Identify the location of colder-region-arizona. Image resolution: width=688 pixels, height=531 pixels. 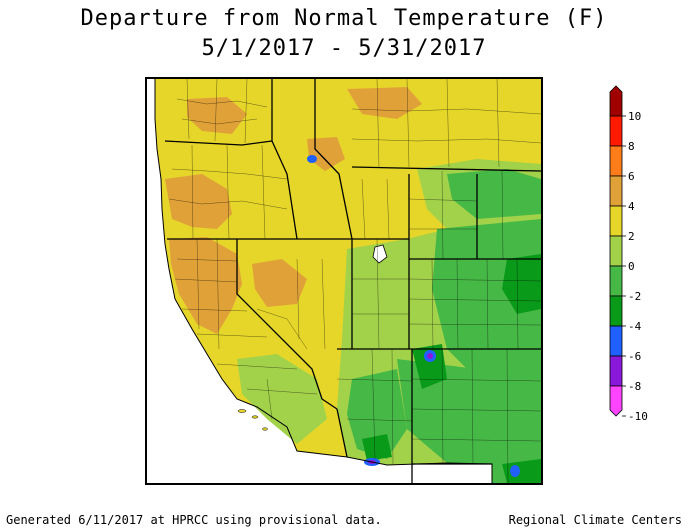
(377, 414).